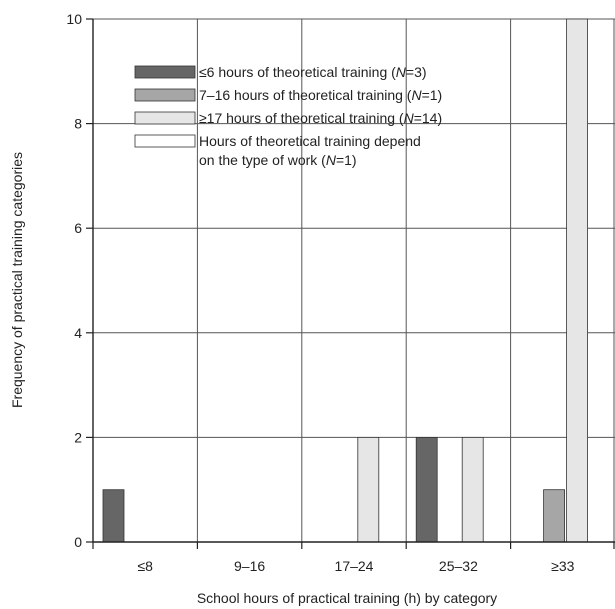 Image resolution: width=615 pixels, height=609 pixels. What do you see at coordinates (278, 160) in the screenshot?
I see `legend-label: on the type of work (N=1)` at bounding box center [278, 160].